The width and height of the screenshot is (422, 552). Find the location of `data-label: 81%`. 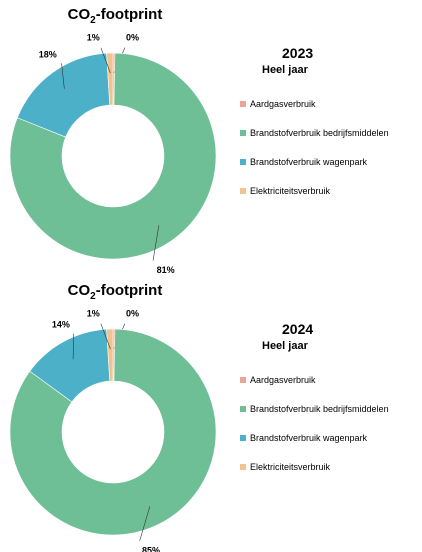

data-label: 81% is located at coordinates (166, 270).